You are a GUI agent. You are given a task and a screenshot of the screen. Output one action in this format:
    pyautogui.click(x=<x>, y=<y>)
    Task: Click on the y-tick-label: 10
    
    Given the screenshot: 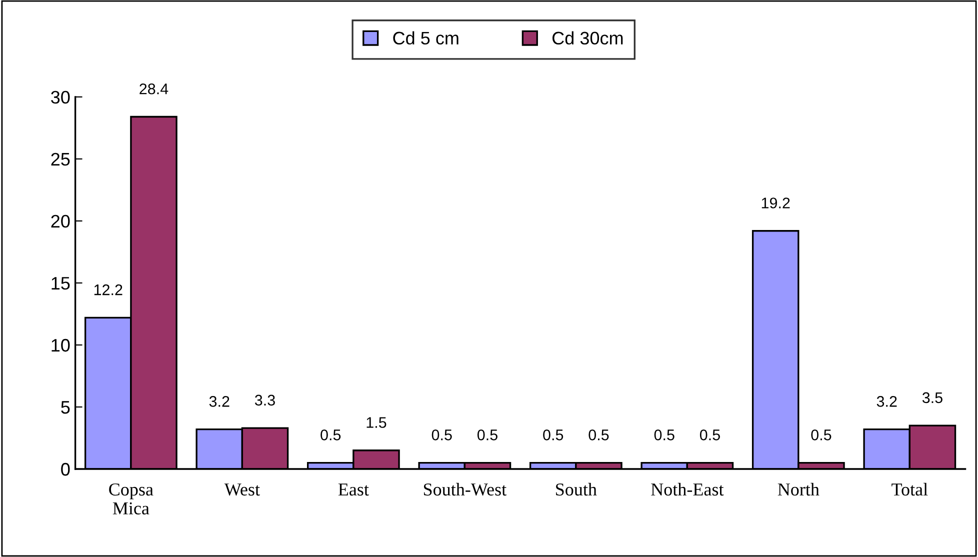 What is the action you would take?
    pyautogui.click(x=61, y=345)
    